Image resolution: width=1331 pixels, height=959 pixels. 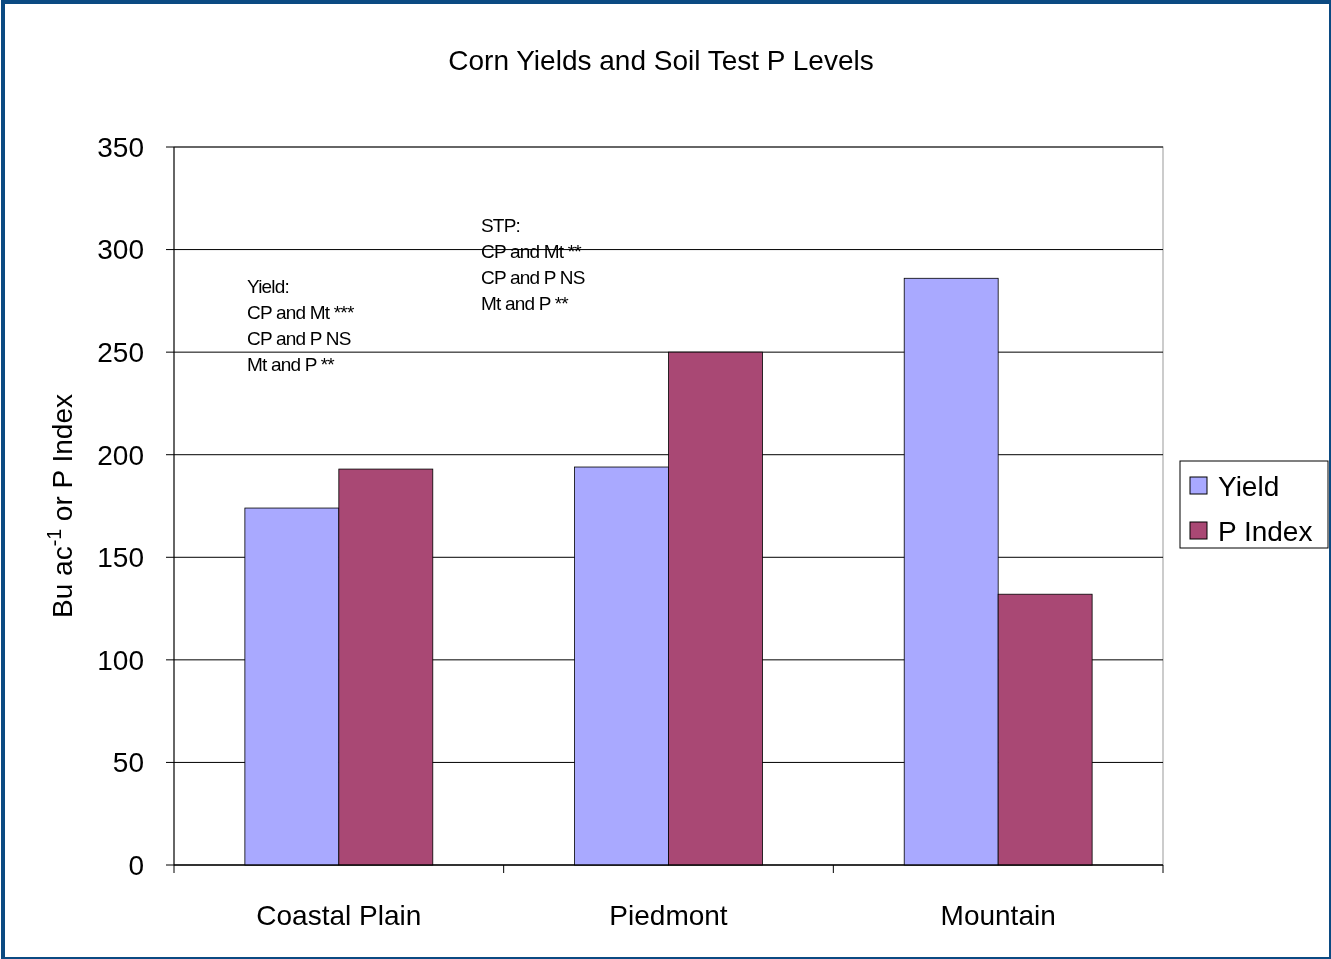 I want to click on x-tick-label: Mountain, so click(x=998, y=915).